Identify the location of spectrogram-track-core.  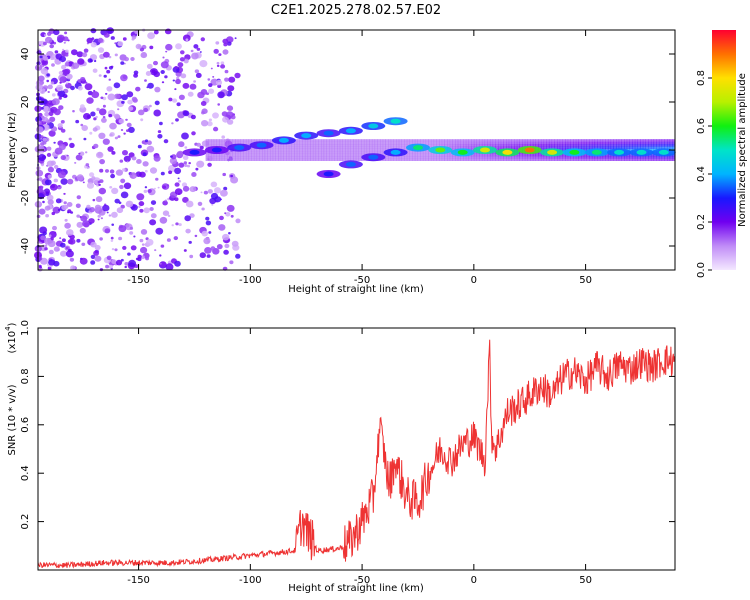
(395, 152).